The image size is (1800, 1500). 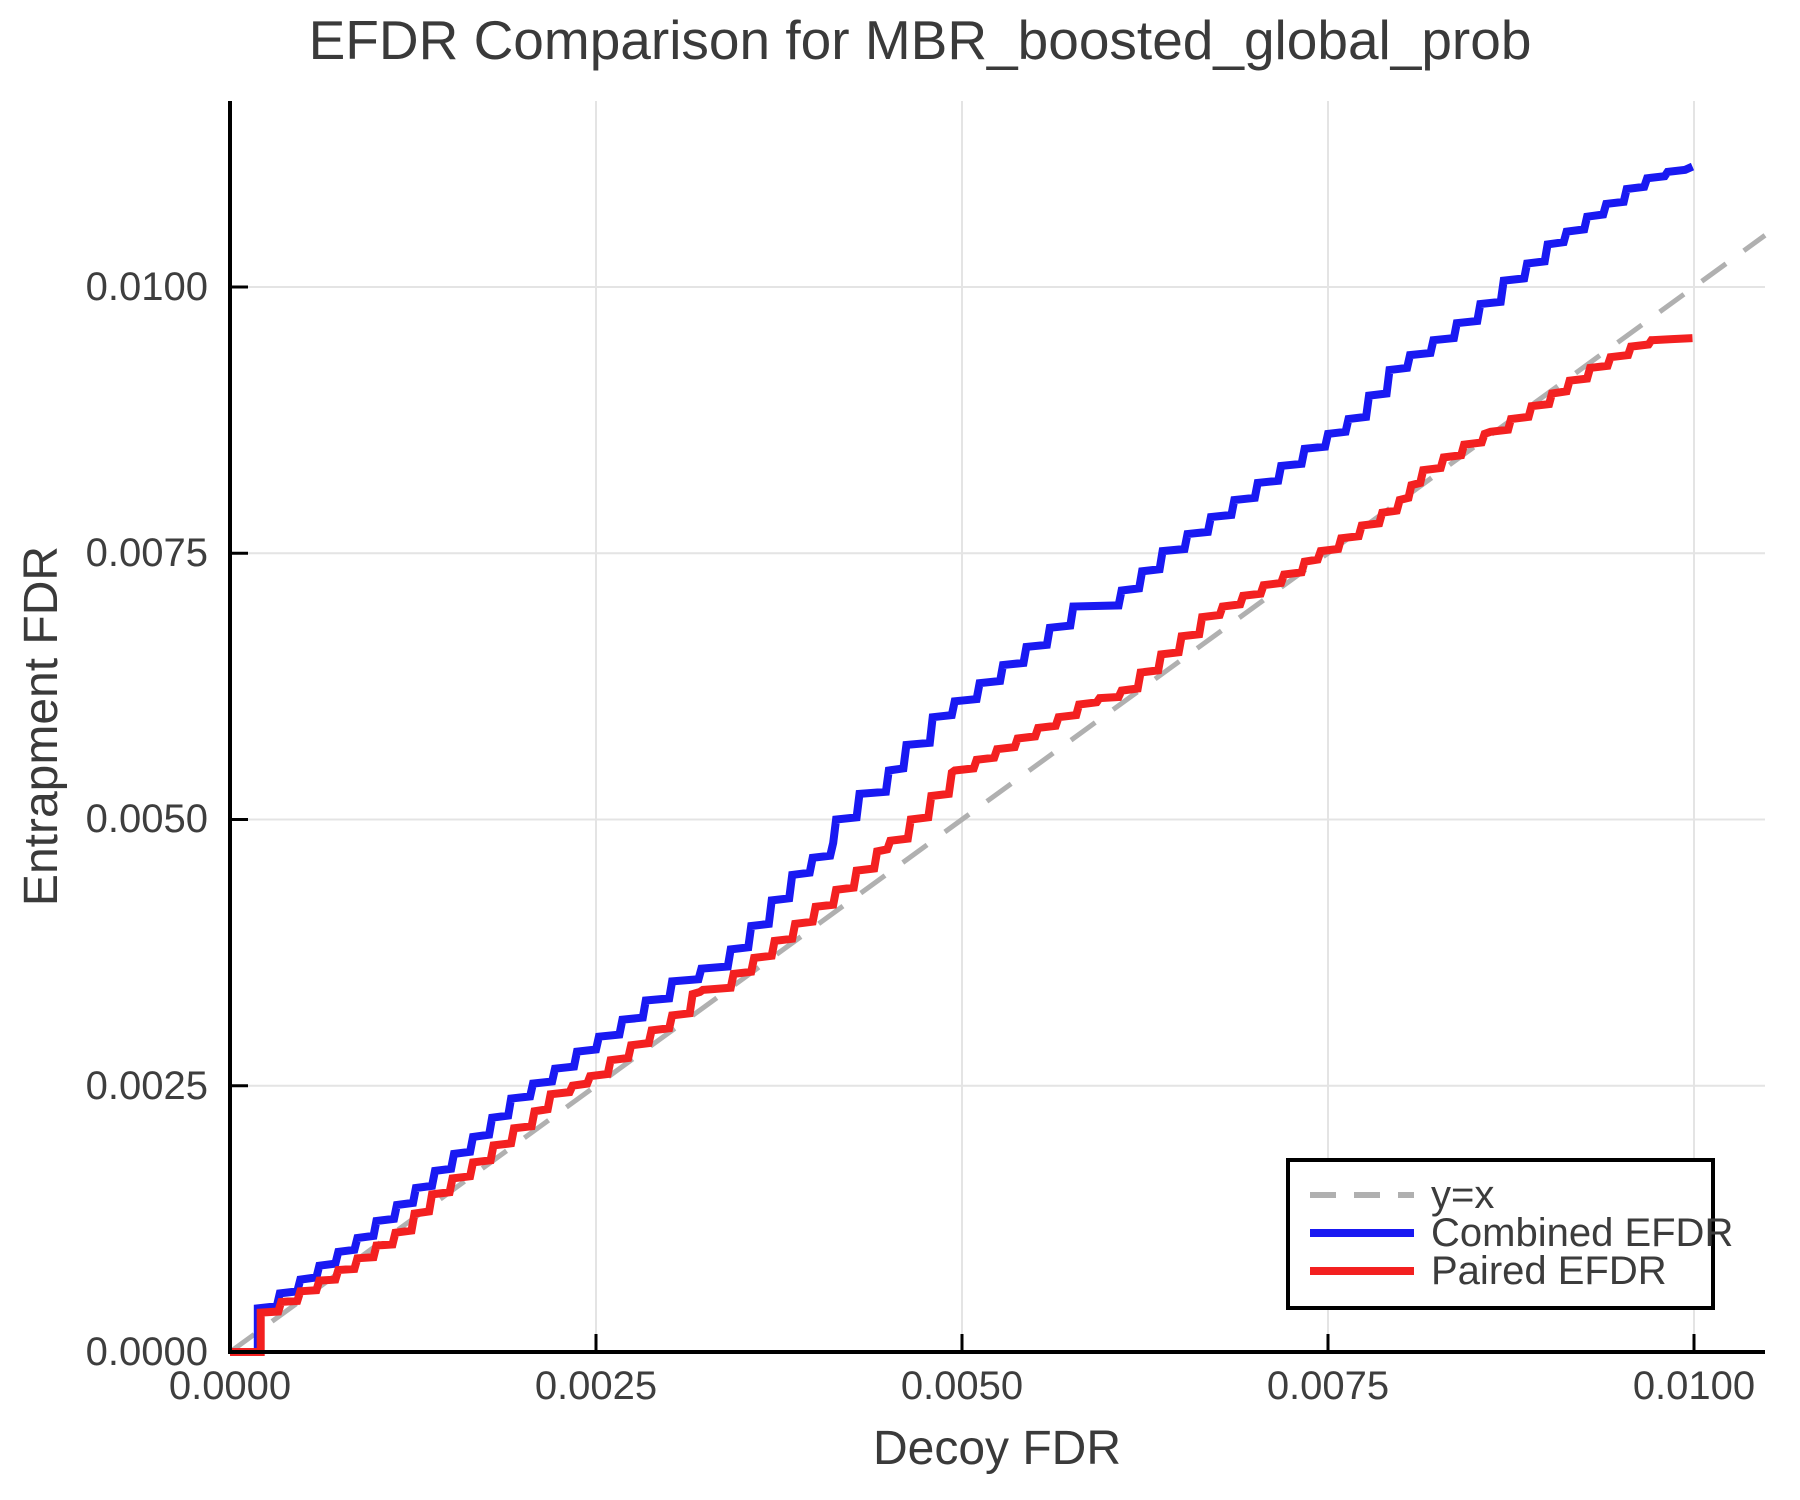 What do you see at coordinates (1549, 1271) in the screenshot?
I see `legend-label: Paired EFDR` at bounding box center [1549, 1271].